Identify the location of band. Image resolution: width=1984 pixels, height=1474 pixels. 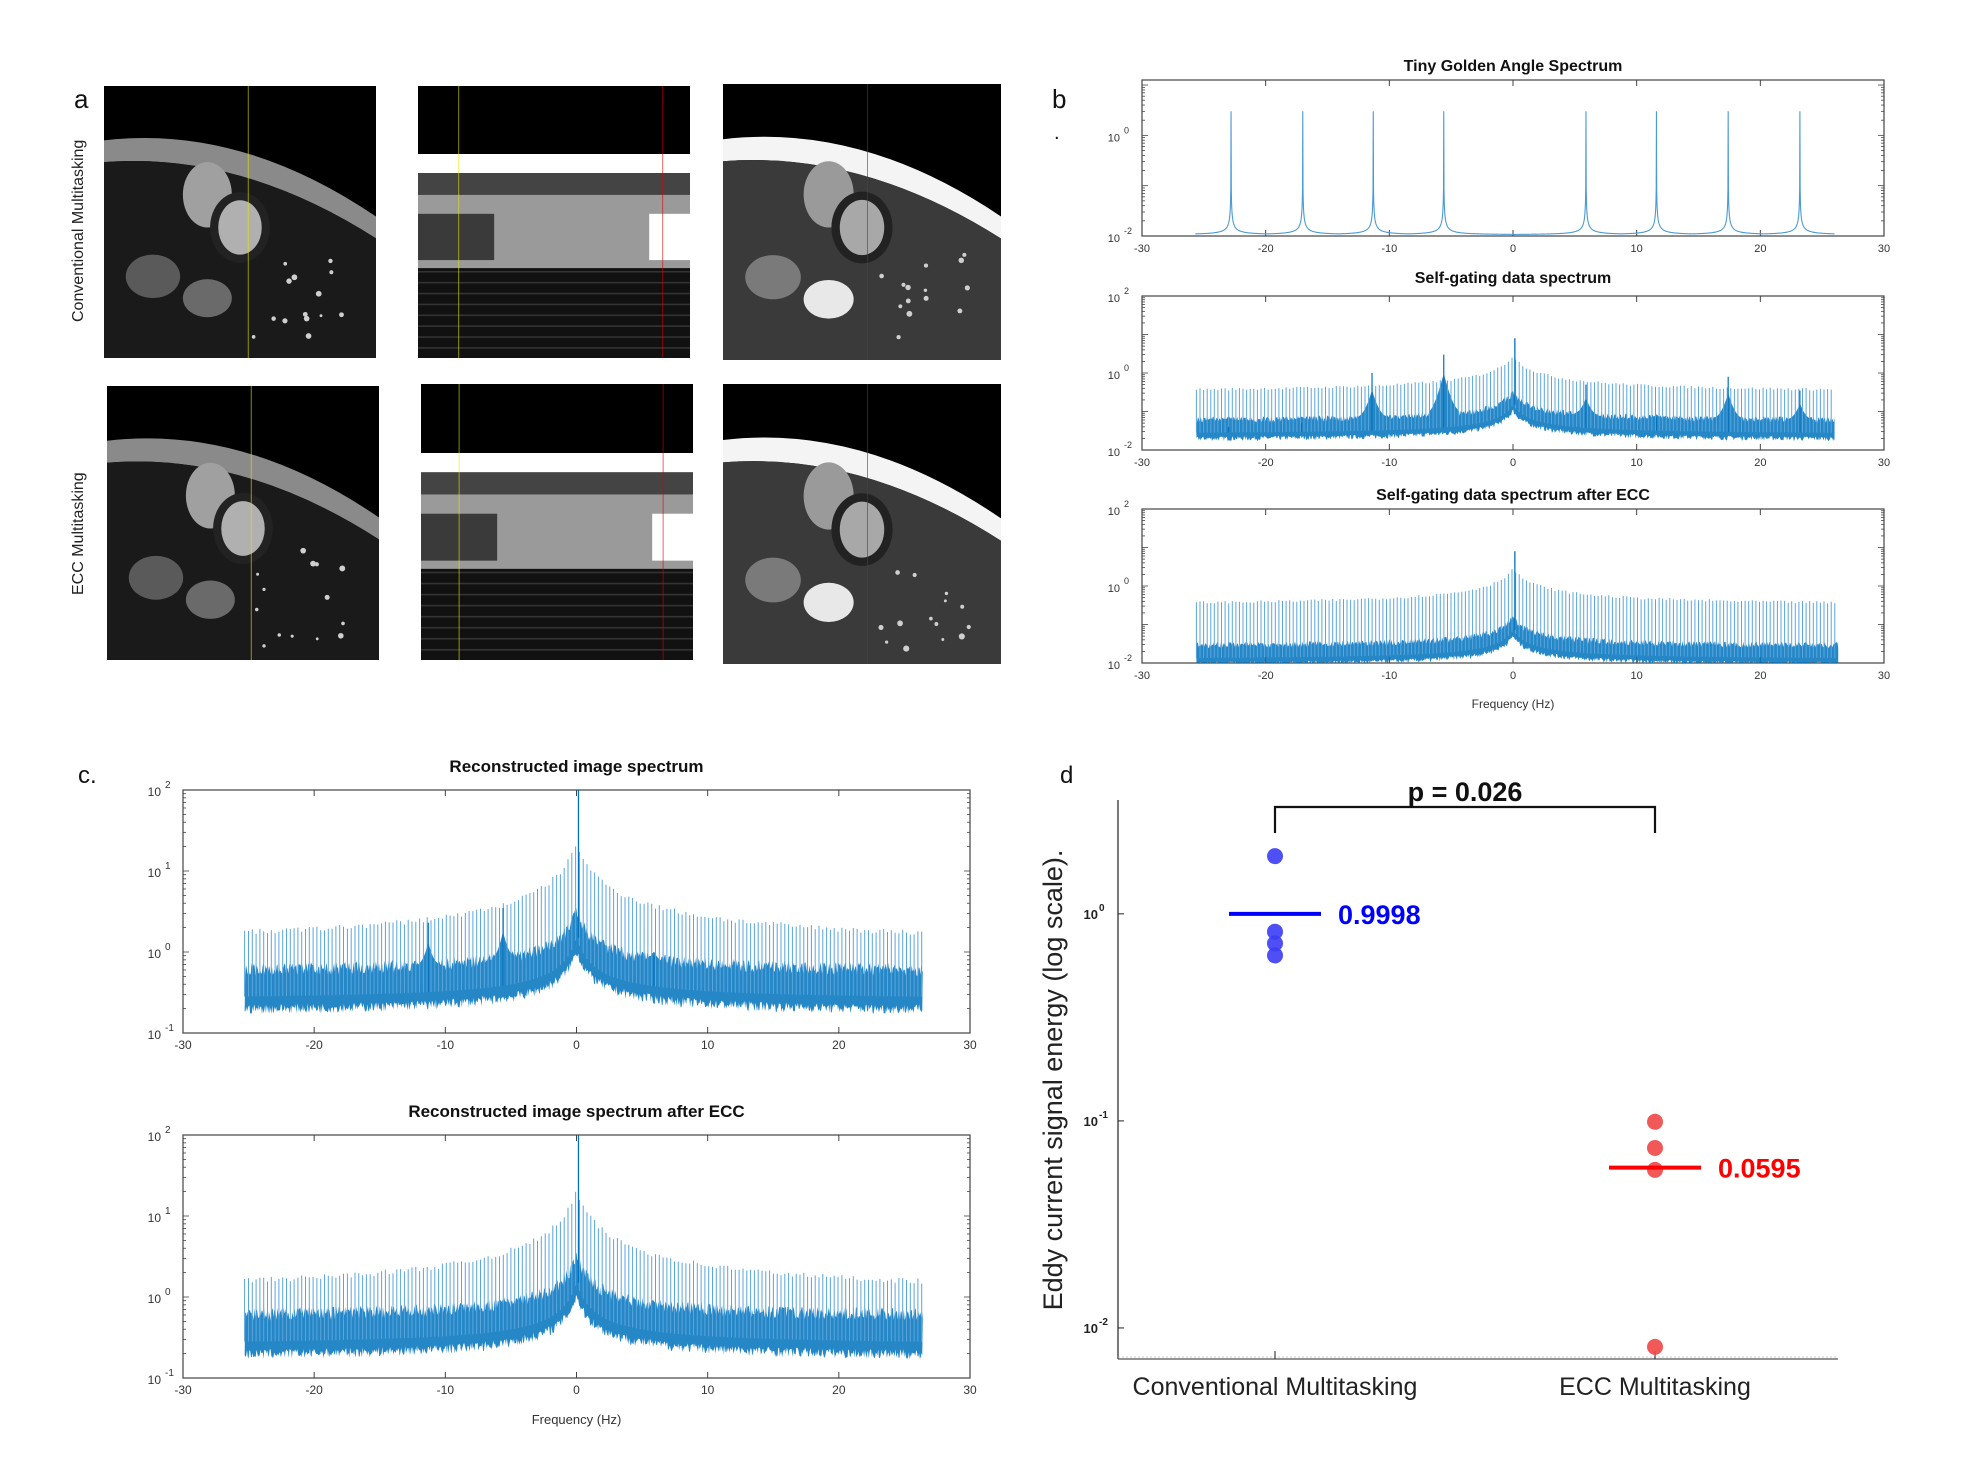
(557, 483).